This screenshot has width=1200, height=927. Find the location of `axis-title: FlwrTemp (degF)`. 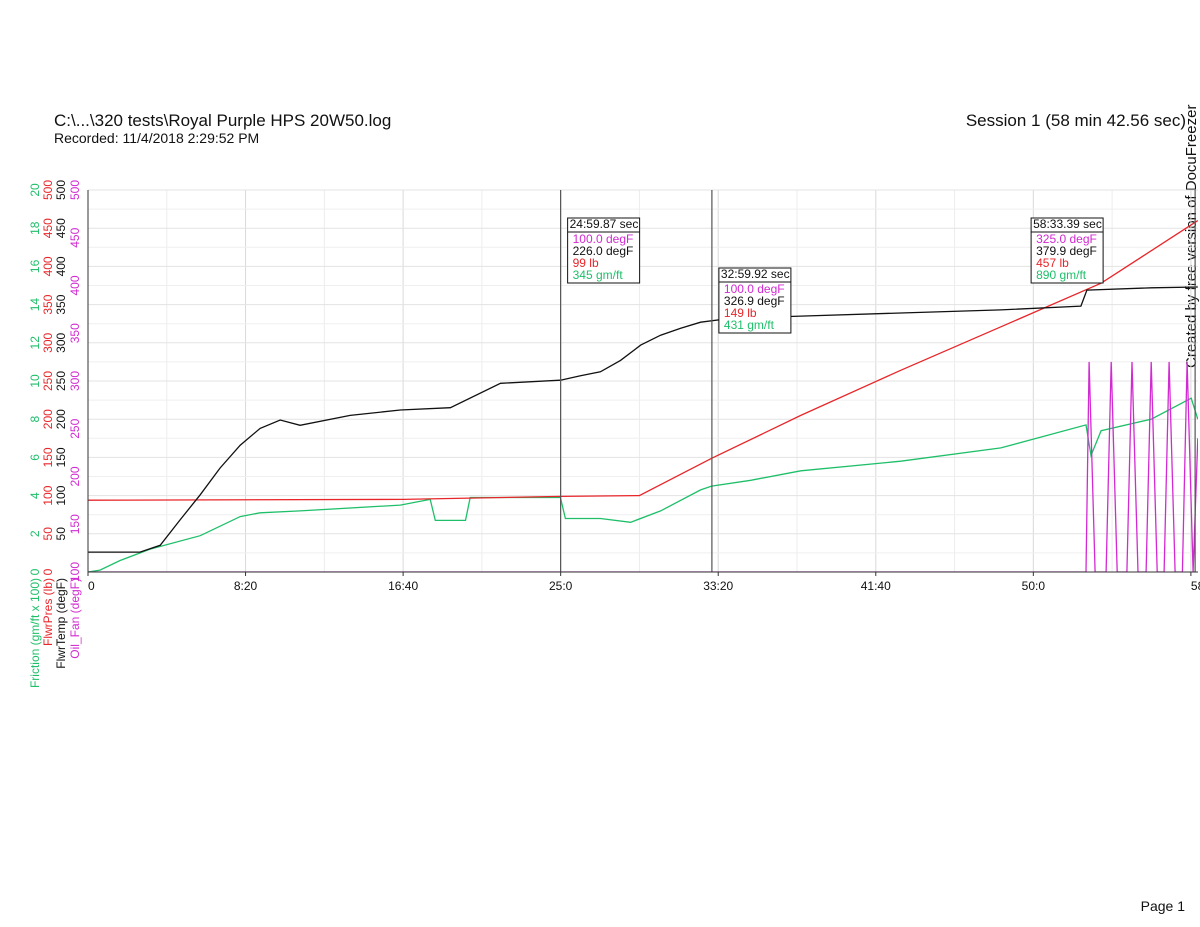

axis-title: FlwrTemp (degF) is located at coordinates (61, 623).